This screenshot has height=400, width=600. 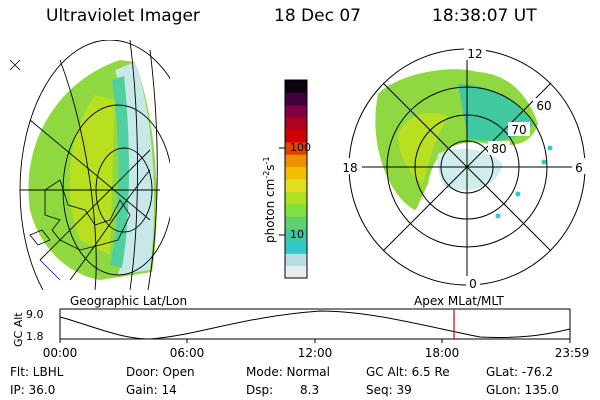 I want to click on mlt-label-6: 6, so click(x=579, y=168).